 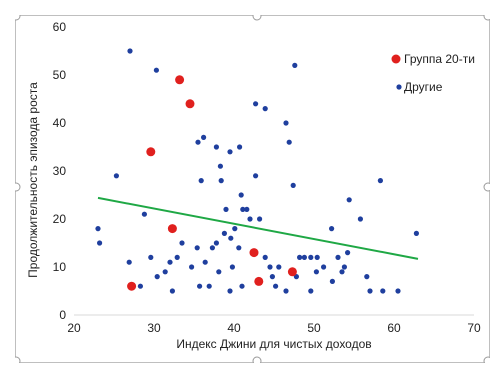 What do you see at coordinates (60, 75) in the screenshot?
I see `y-tick-label: 50` at bounding box center [60, 75].